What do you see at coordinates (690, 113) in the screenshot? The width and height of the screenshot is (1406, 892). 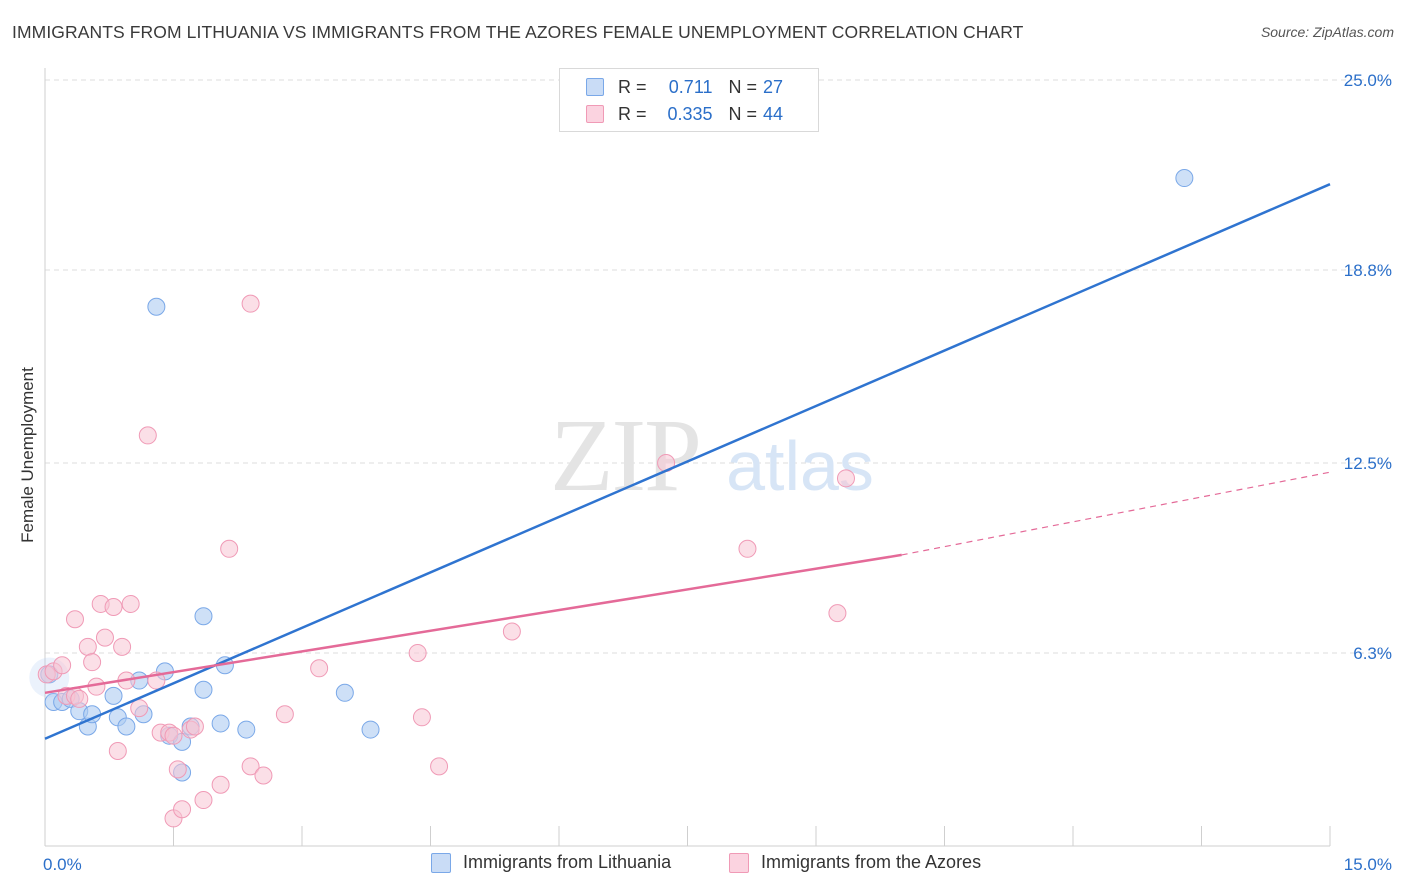 I see `legend-r-value: 0.335` at bounding box center [690, 113].